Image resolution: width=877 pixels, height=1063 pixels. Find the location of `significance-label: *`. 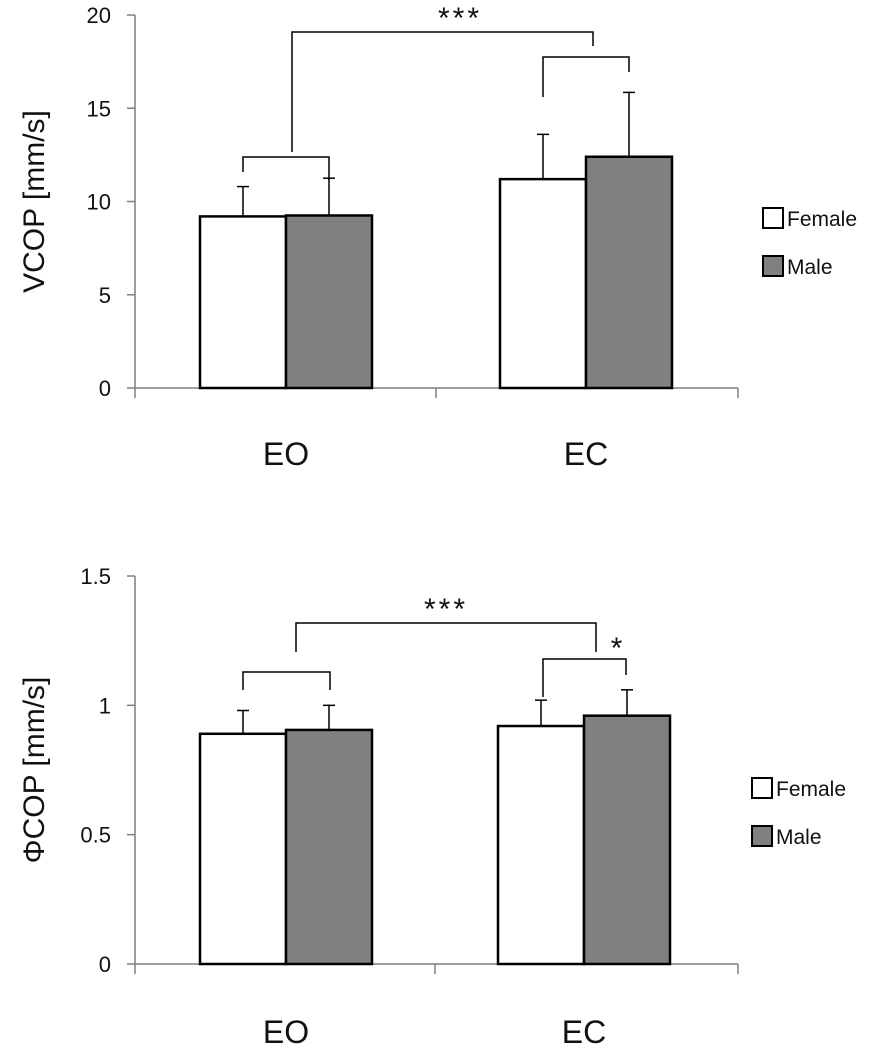

significance-label: * is located at coordinates (618, 648).